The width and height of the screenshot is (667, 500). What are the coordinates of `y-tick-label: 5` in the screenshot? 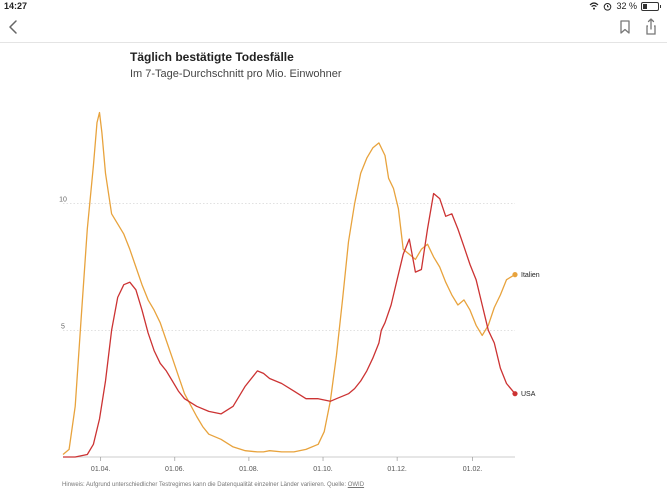 It's located at (63, 326).